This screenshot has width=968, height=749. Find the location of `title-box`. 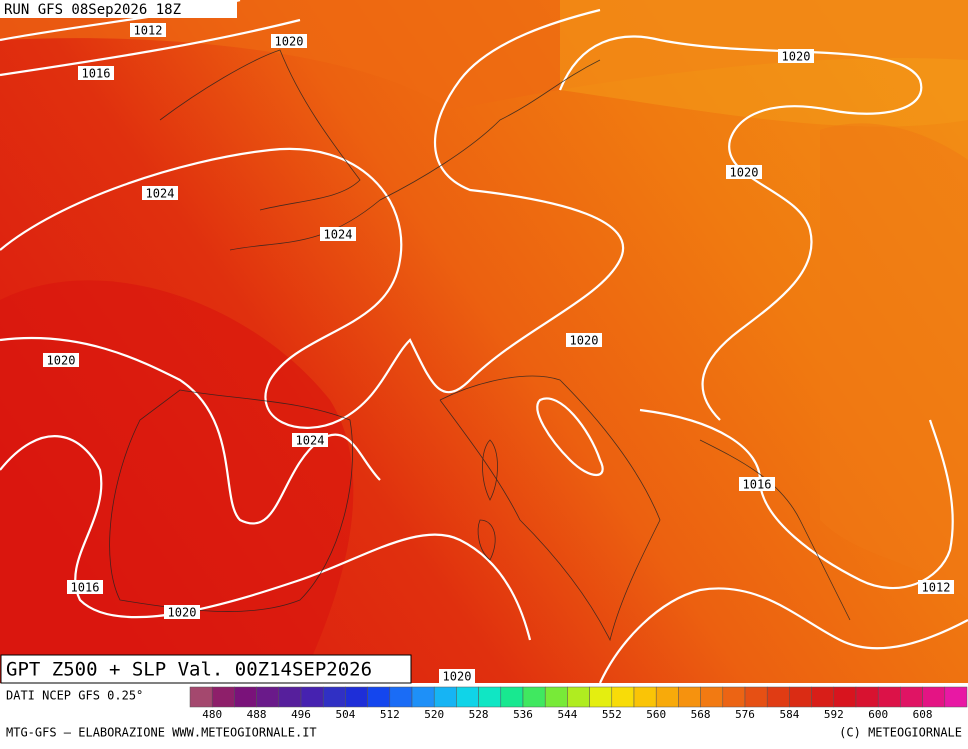

title-box is located at coordinates (206, 669).